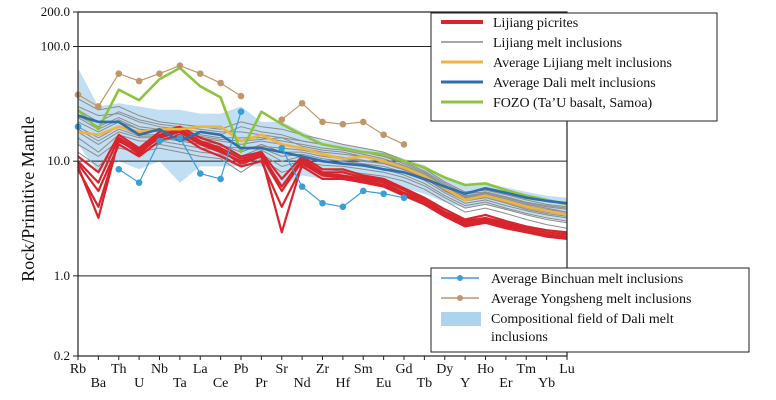 The width and height of the screenshot is (776, 400). I want to click on legend-label-line-1: Compositional field of Dali melt, so click(582, 319).